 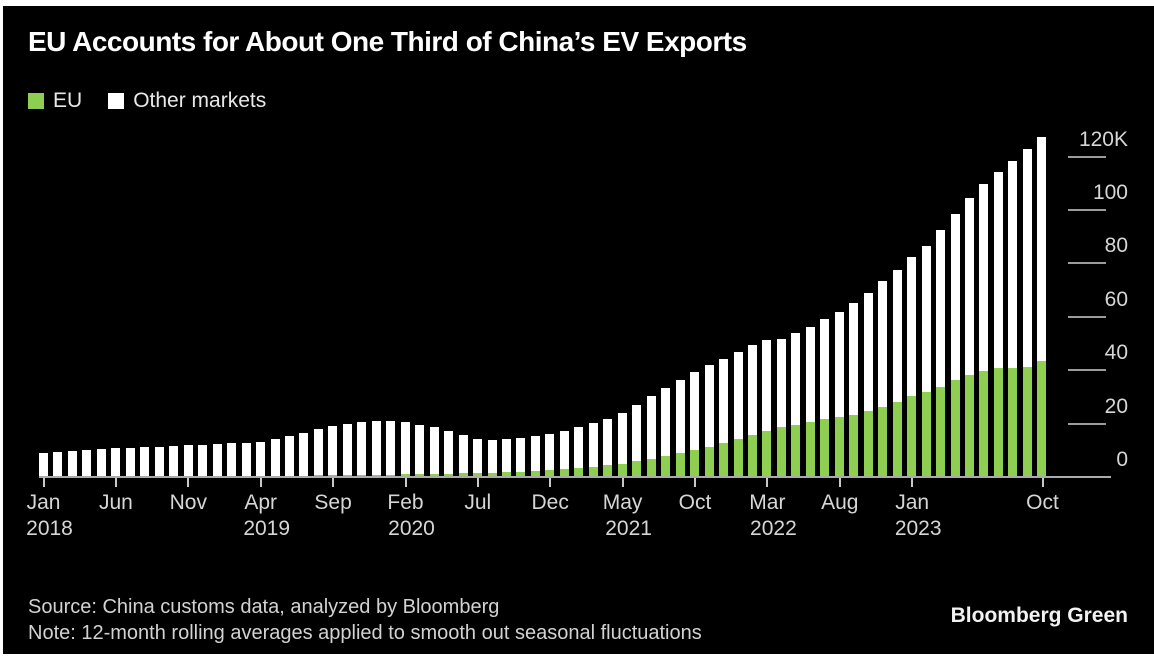 What do you see at coordinates (434, 451) in the screenshot?
I see `bar-apr-2020` at bounding box center [434, 451].